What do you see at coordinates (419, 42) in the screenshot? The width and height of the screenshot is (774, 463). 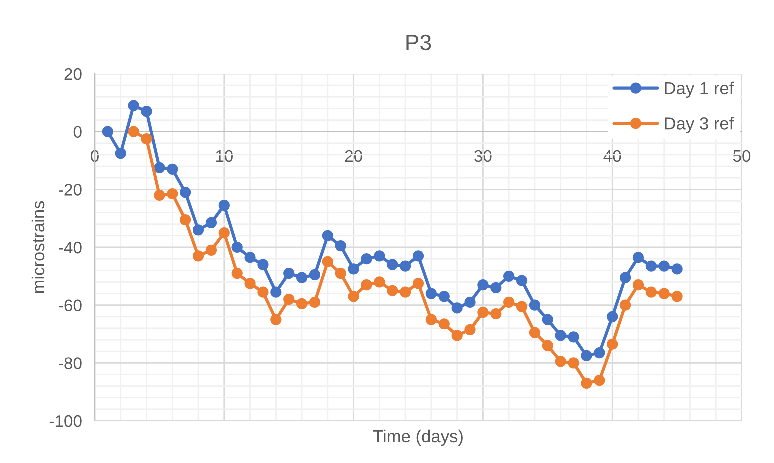 I see `chart-title: P3` at bounding box center [419, 42].